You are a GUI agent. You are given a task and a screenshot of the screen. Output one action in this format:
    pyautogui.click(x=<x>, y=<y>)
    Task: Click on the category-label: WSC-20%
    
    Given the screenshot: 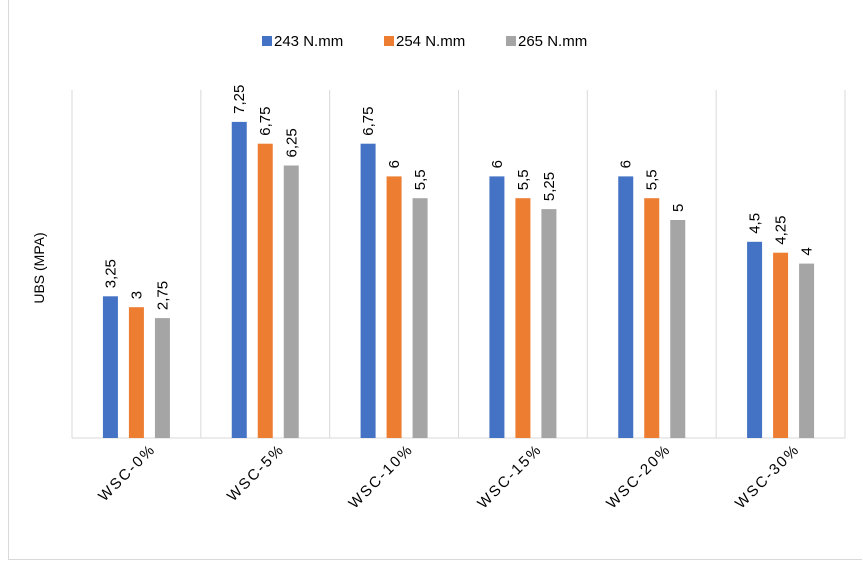 What is the action you would take?
    pyautogui.click(x=638, y=476)
    